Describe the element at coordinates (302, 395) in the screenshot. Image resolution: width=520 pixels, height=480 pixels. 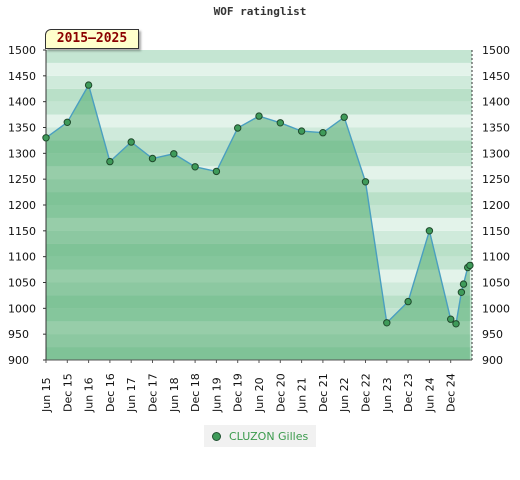
I see `x-tick-label: Jun 21` at that location.